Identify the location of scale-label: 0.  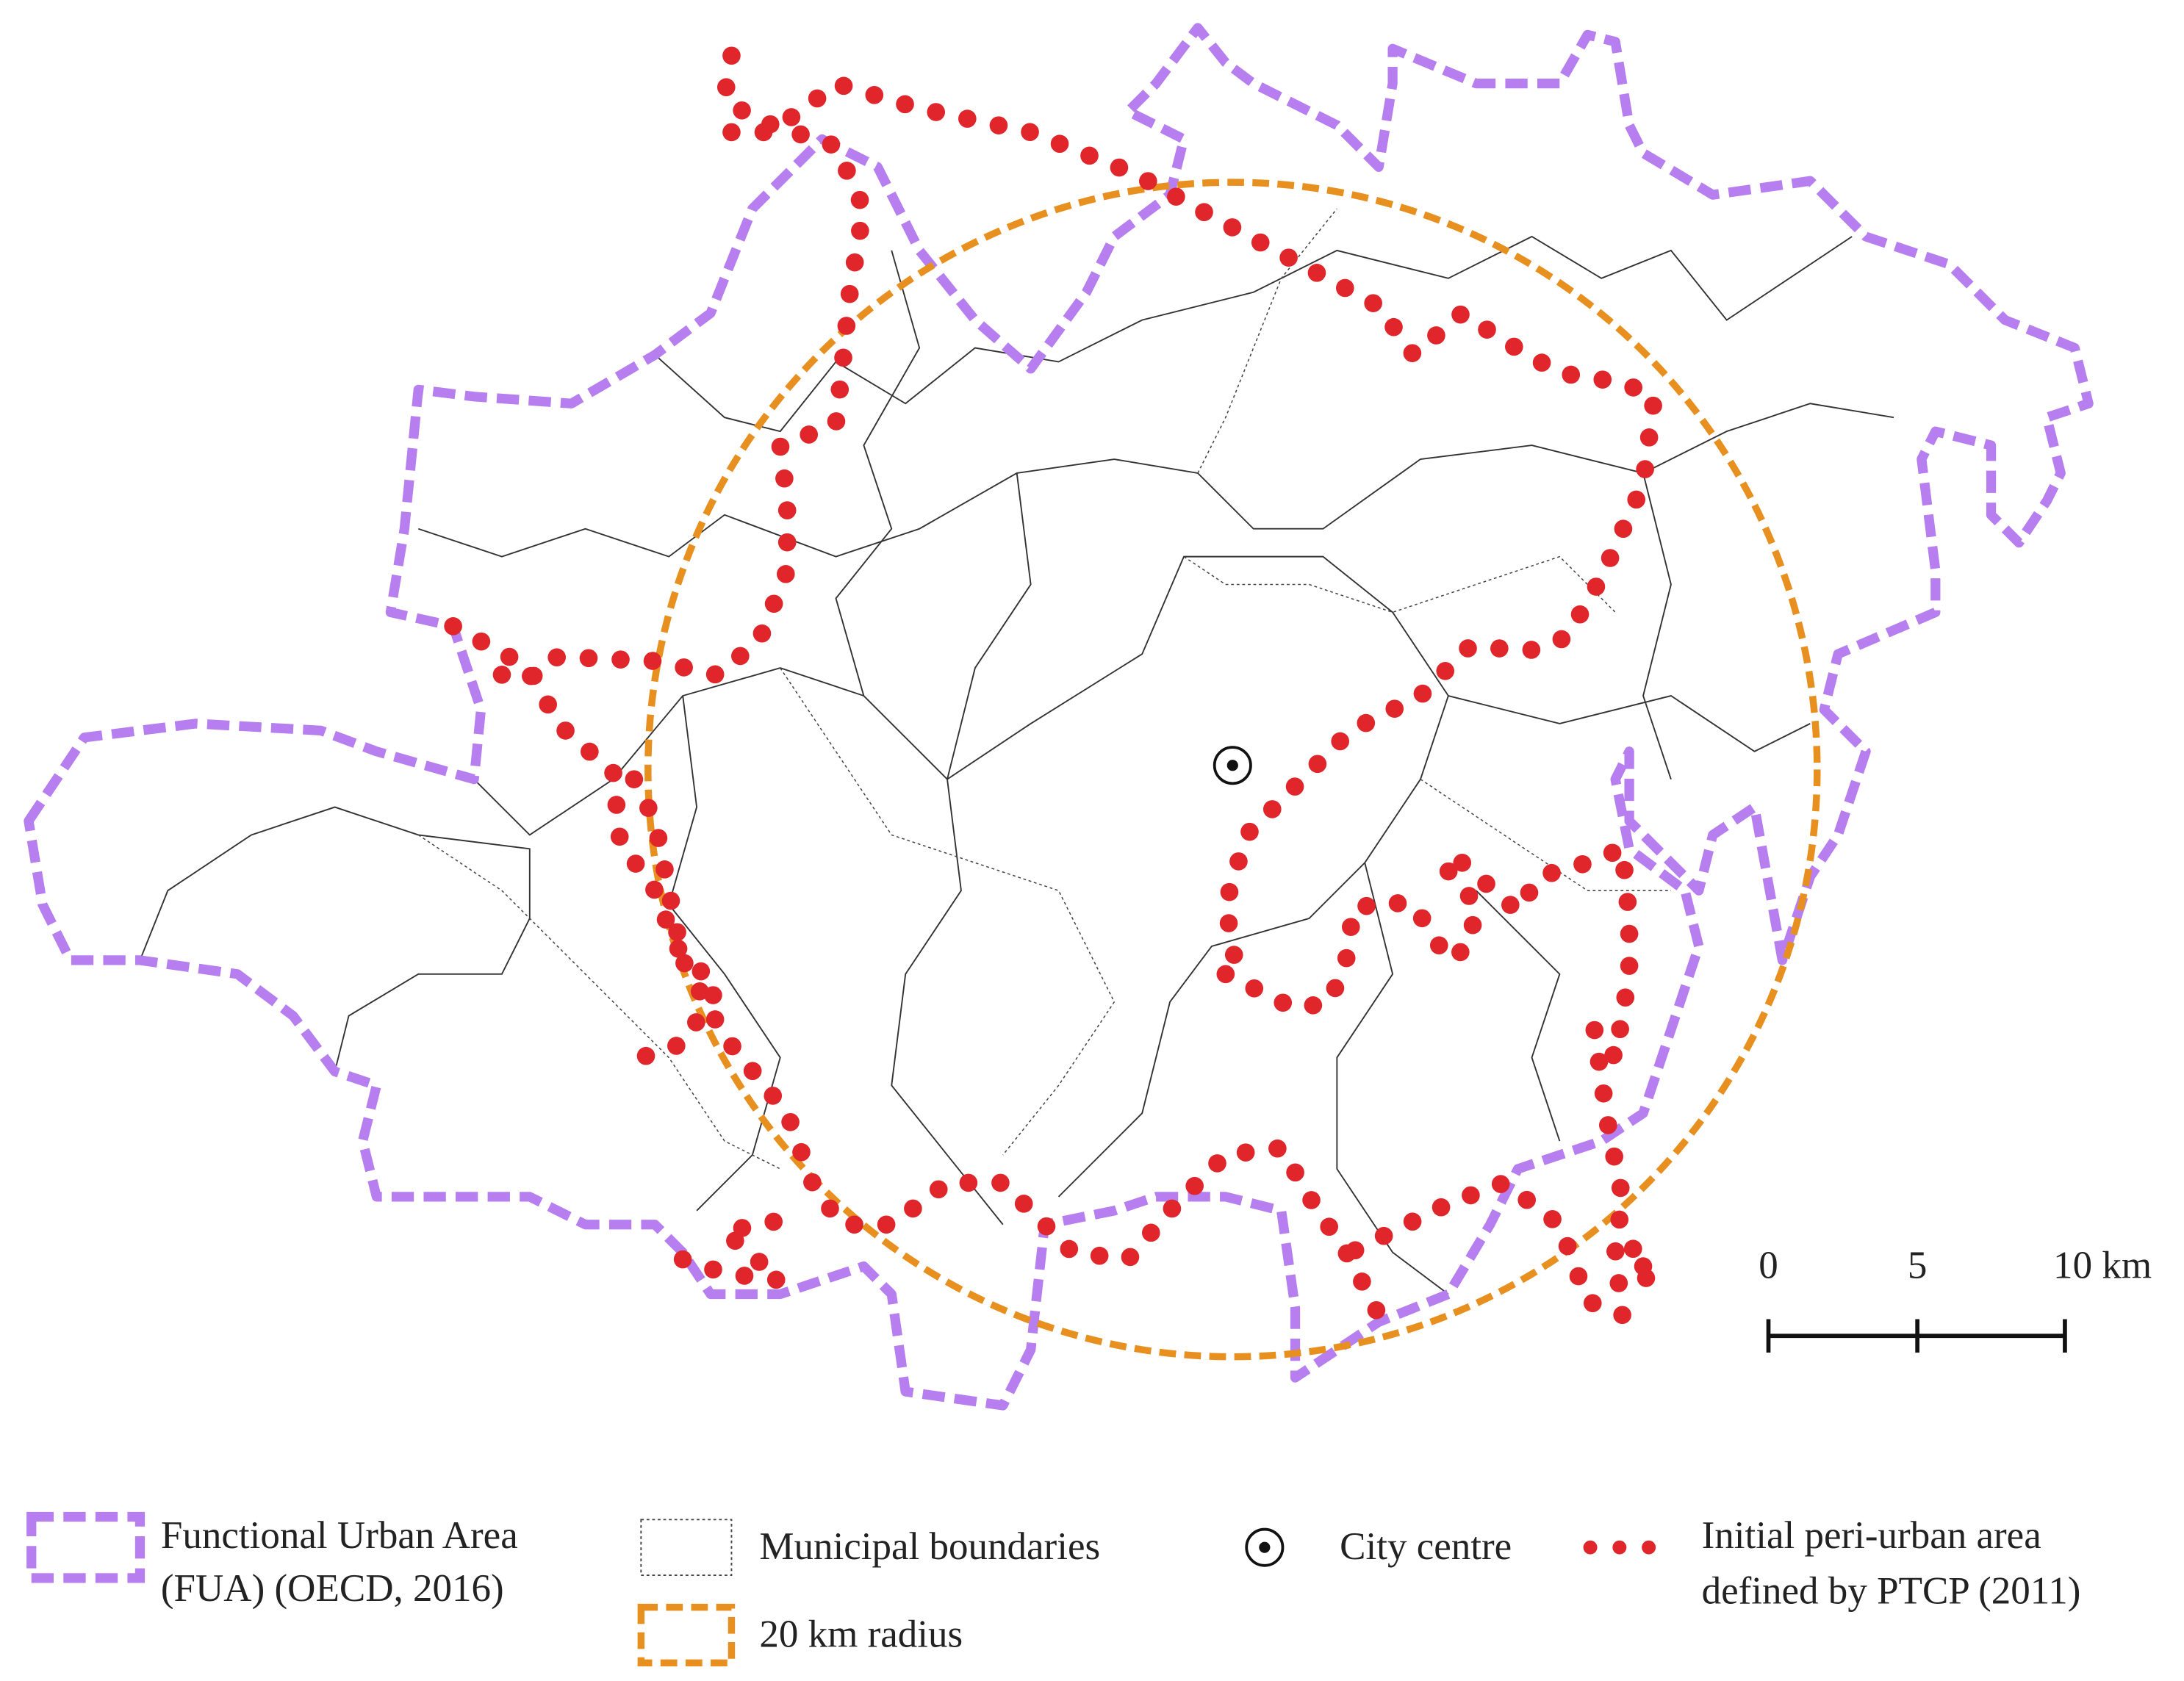
(1768, 1266).